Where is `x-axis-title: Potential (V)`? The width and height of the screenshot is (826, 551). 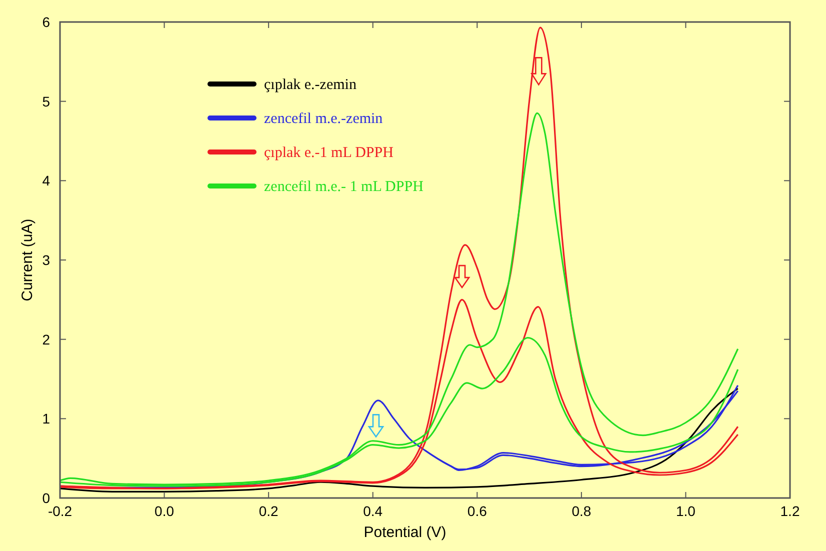 x-axis-title: Potential (V) is located at coordinates (405, 532).